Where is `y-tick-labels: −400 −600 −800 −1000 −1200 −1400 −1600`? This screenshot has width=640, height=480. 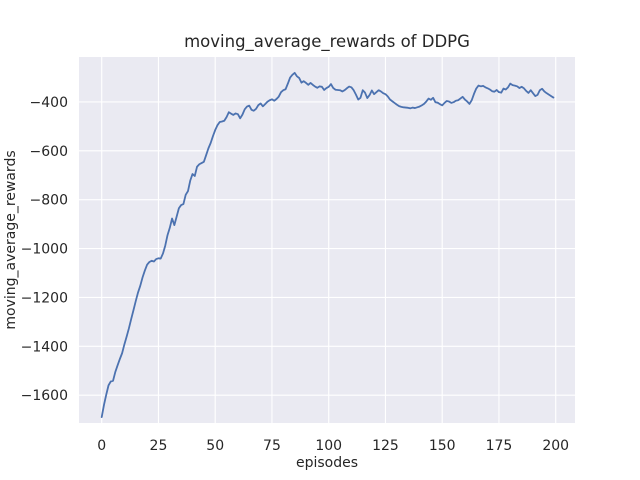 y-tick-labels: −400 −600 −800 −1000 −1200 −1400 −1600 is located at coordinates (44, 249).